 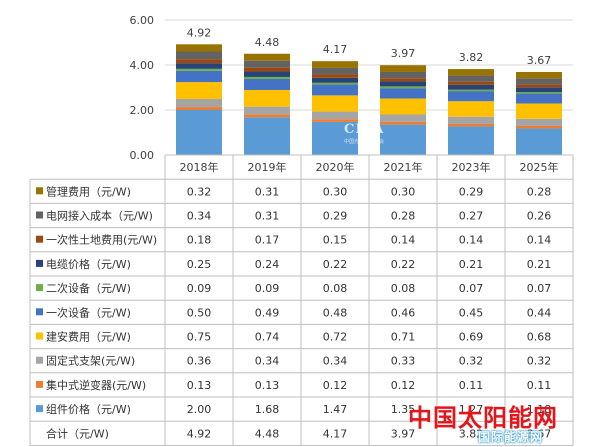 What do you see at coordinates (142, 65) in the screenshot?
I see `y-tick-label: 4.00` at bounding box center [142, 65].